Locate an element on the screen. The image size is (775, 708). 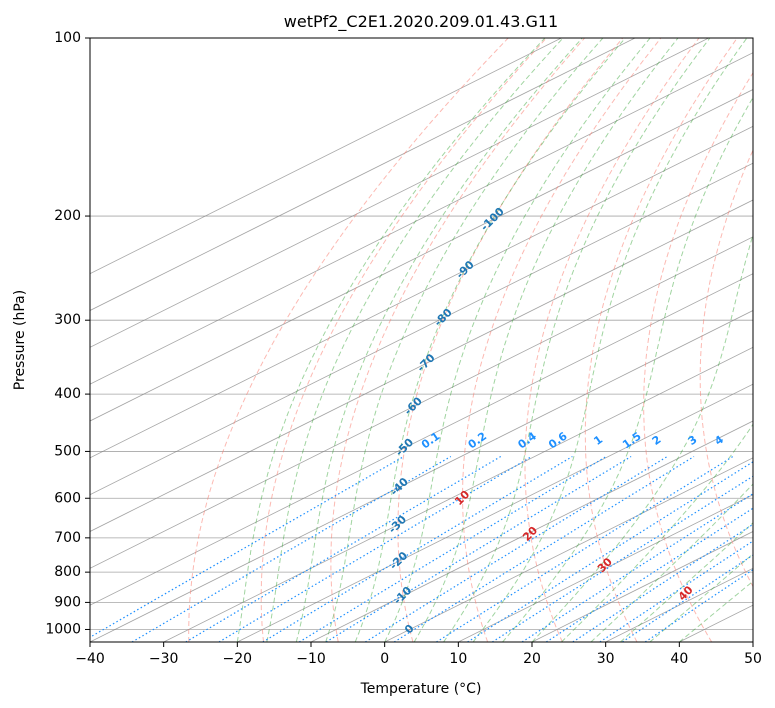
x-tick-label: −10 is located at coordinates (311, 659).